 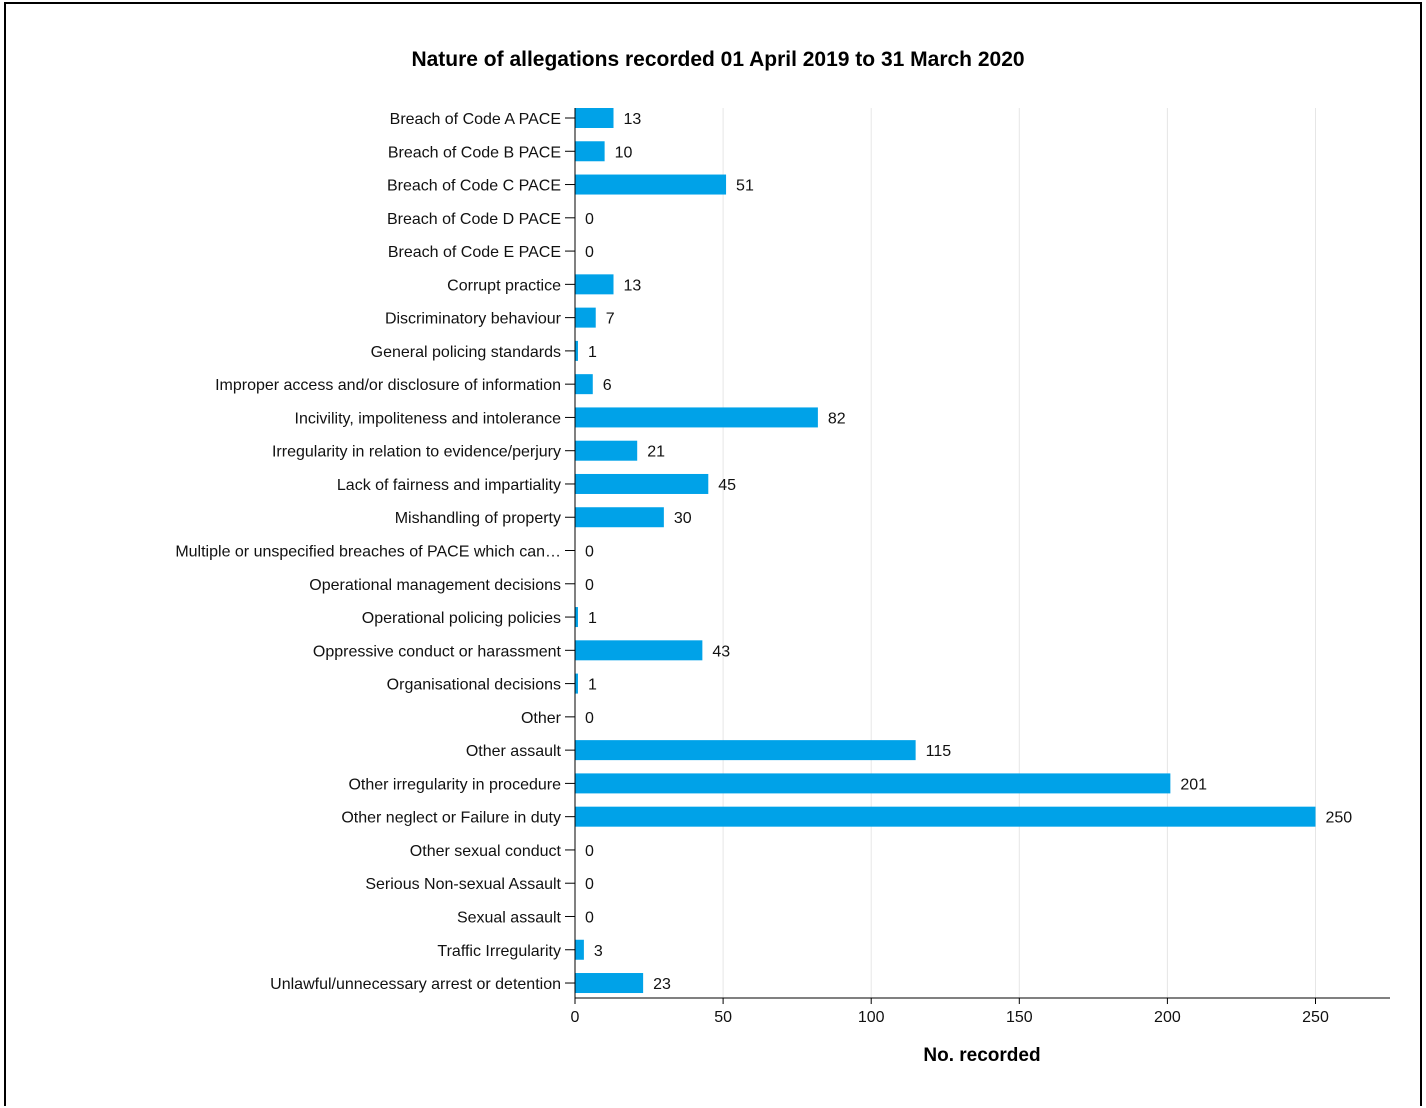 I want to click on category-label: Other irregularity in procedure, so click(x=454, y=784).